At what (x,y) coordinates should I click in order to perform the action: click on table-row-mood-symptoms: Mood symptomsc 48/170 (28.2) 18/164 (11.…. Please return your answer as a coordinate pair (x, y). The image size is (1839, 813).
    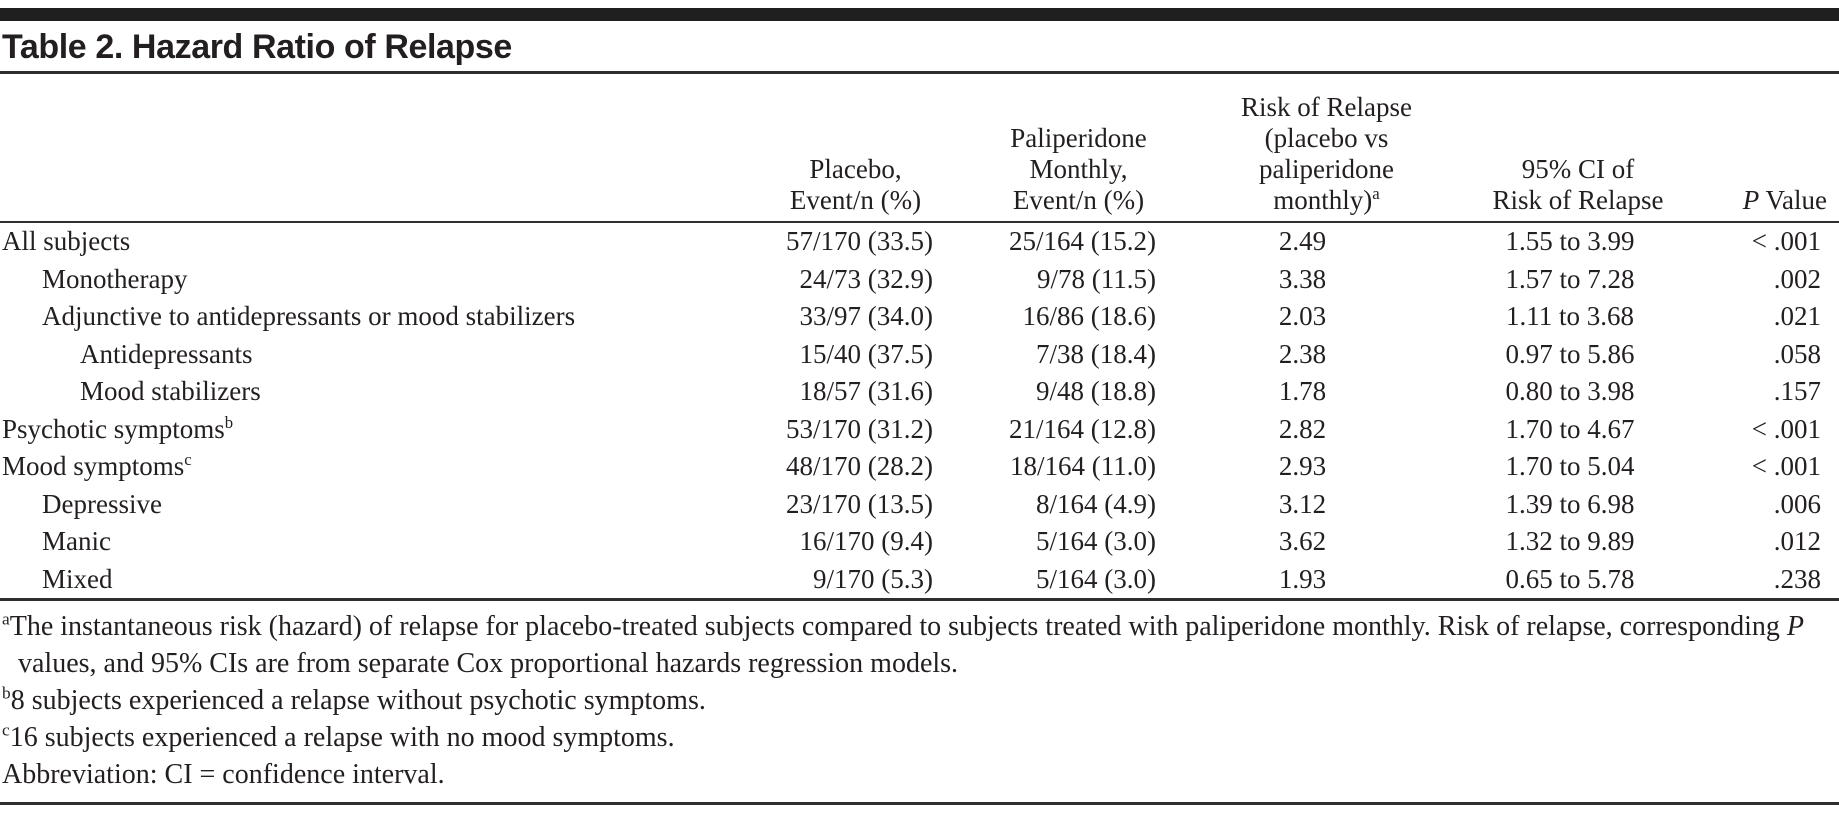
    Looking at the image, I should click on (919, 467).